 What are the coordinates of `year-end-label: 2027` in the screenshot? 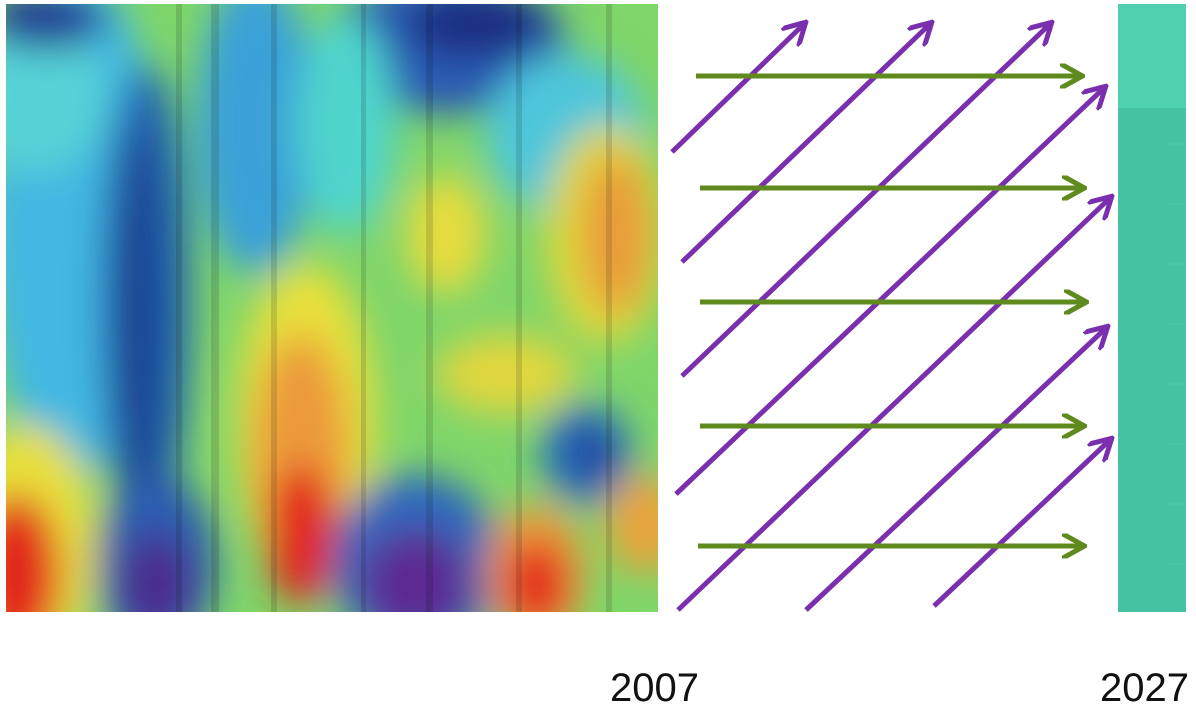 It's located at (1144, 688).